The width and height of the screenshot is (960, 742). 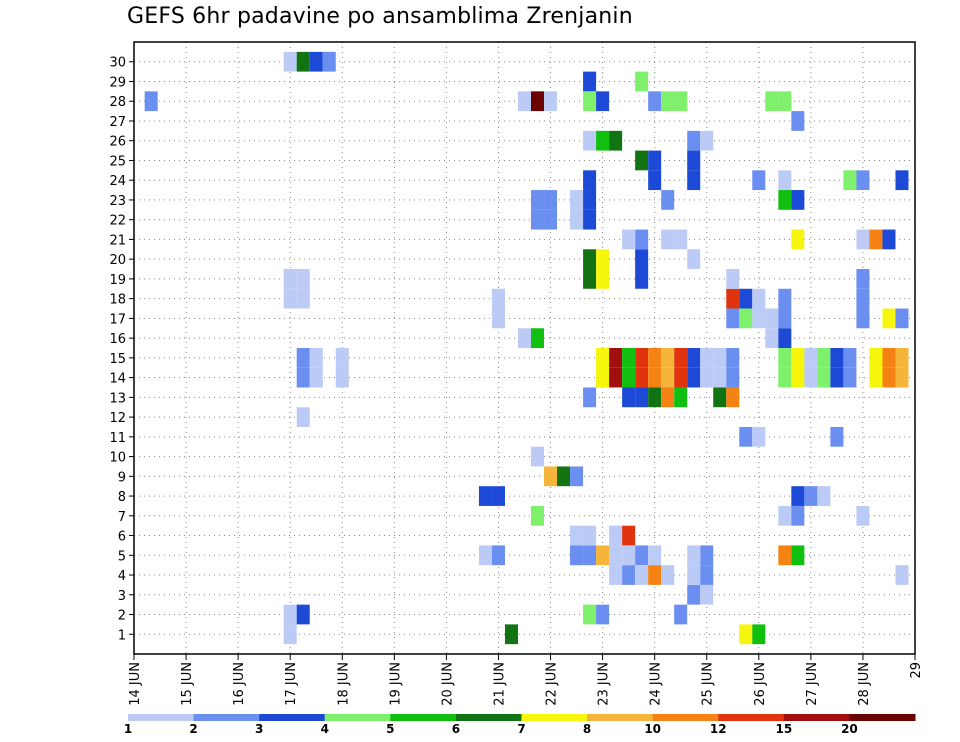 What do you see at coordinates (117, 458) in the screenshot?
I see `y-tick-label: 10` at bounding box center [117, 458].